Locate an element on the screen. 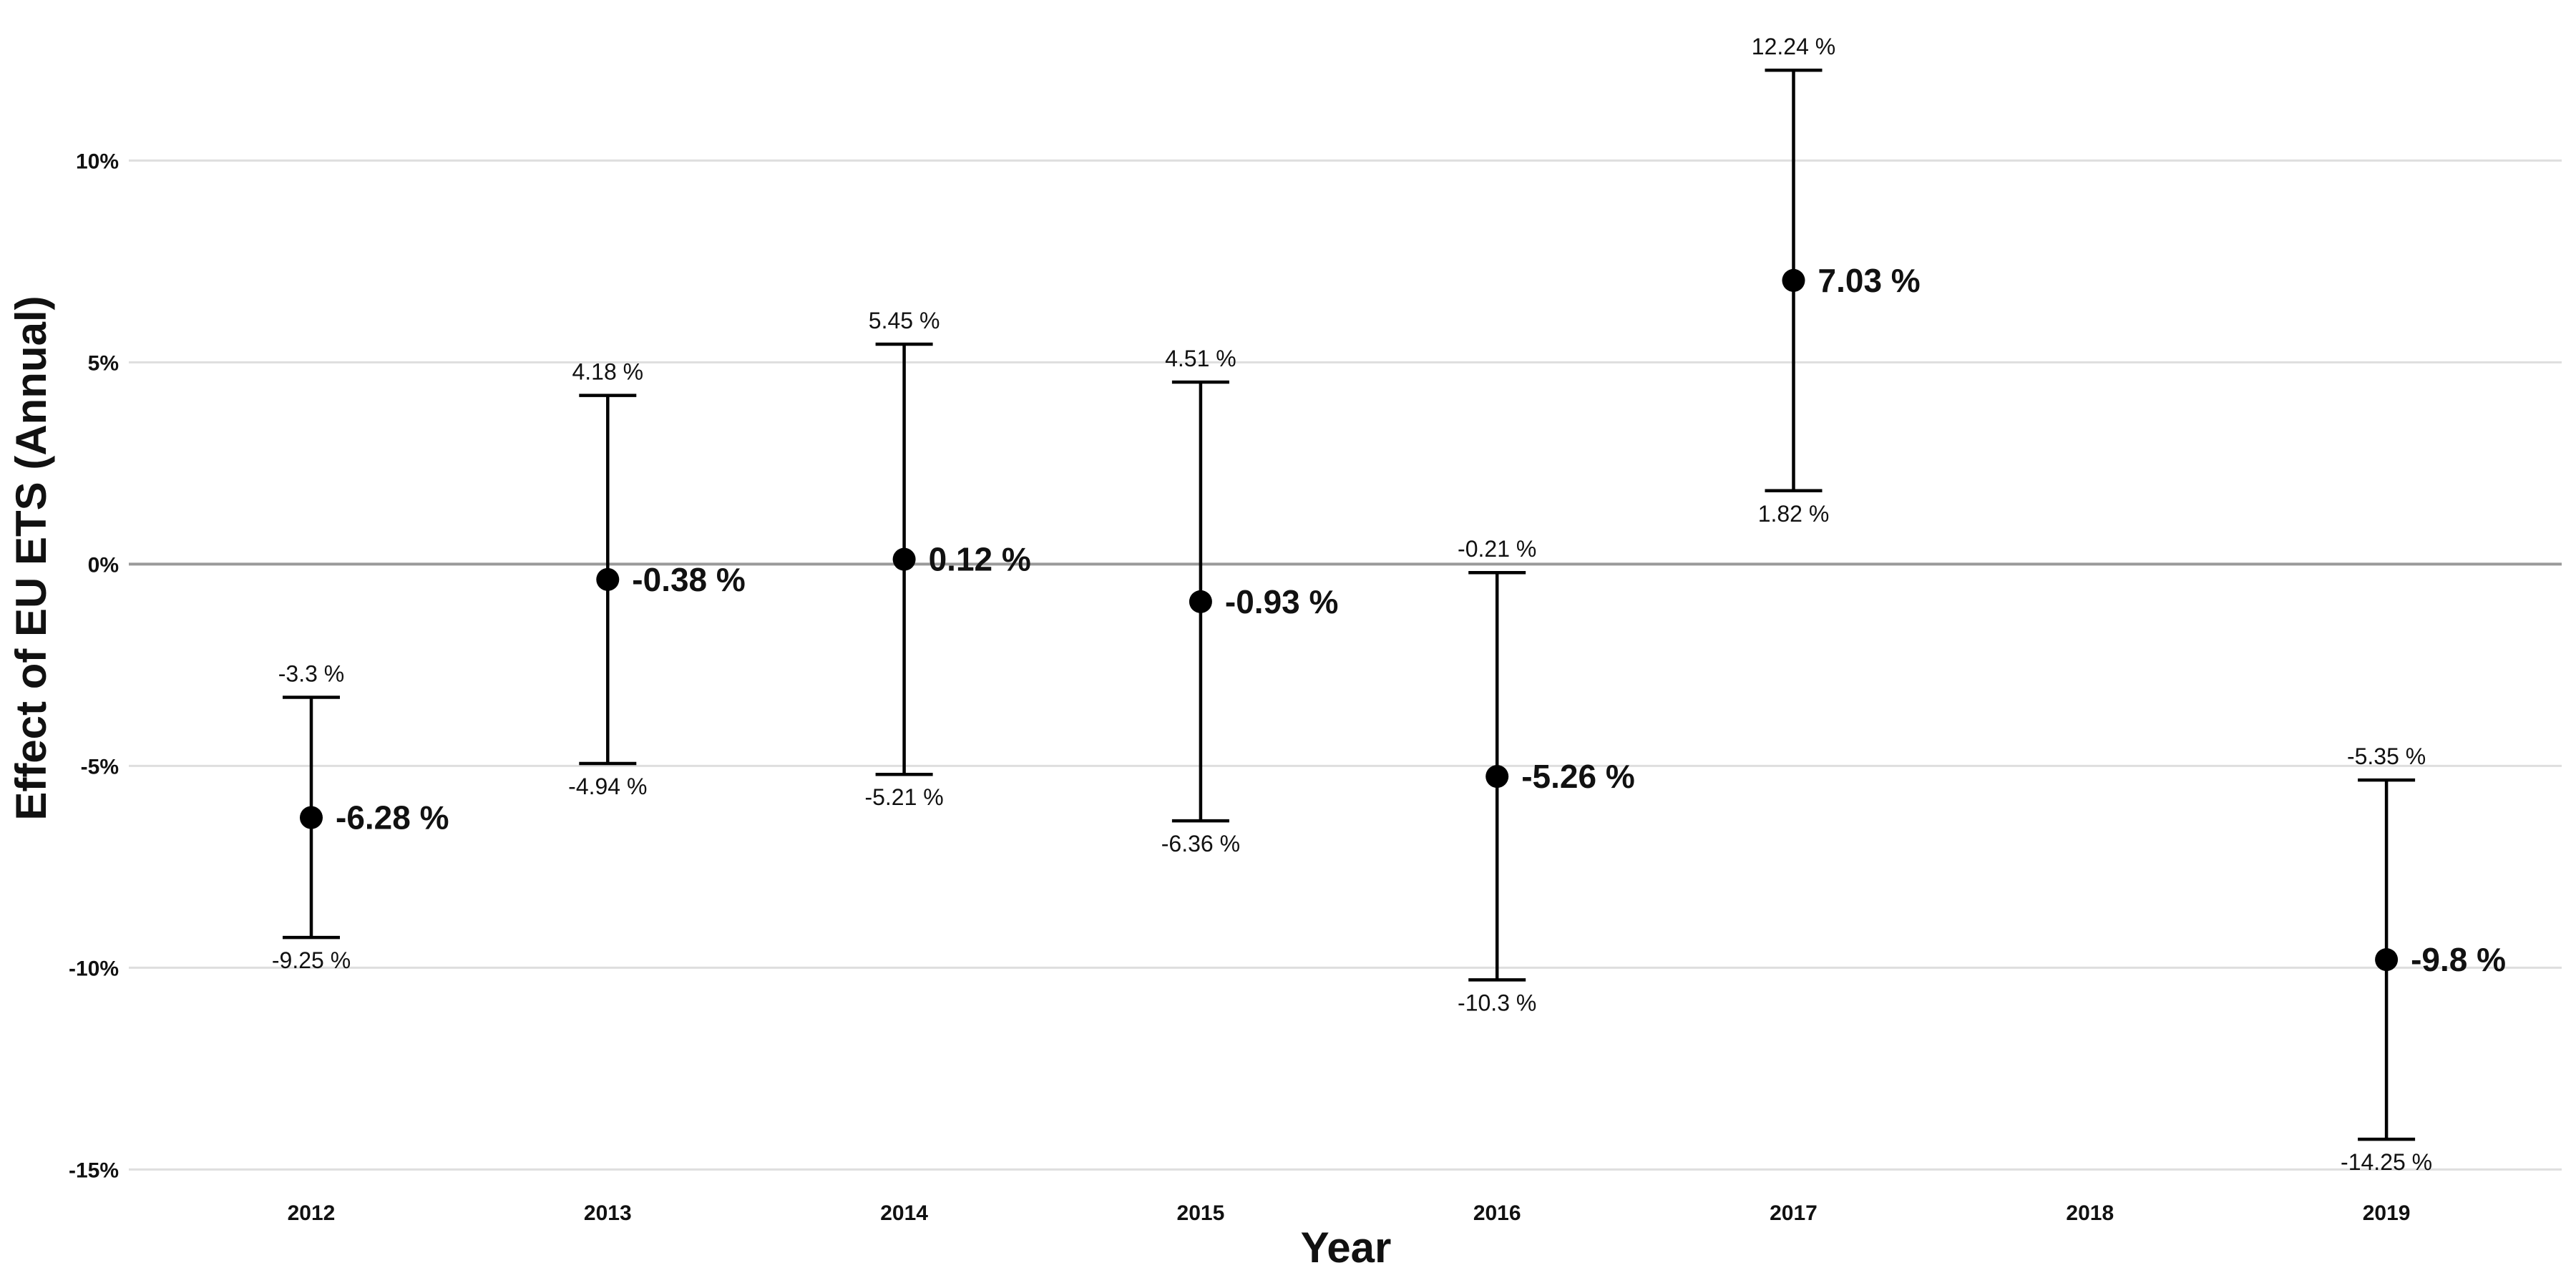 Image resolution: width=2576 pixels, height=1288 pixels. y-axis-ticks: 10% 5% 0% -5% -10% -15% is located at coordinates (94, 666).